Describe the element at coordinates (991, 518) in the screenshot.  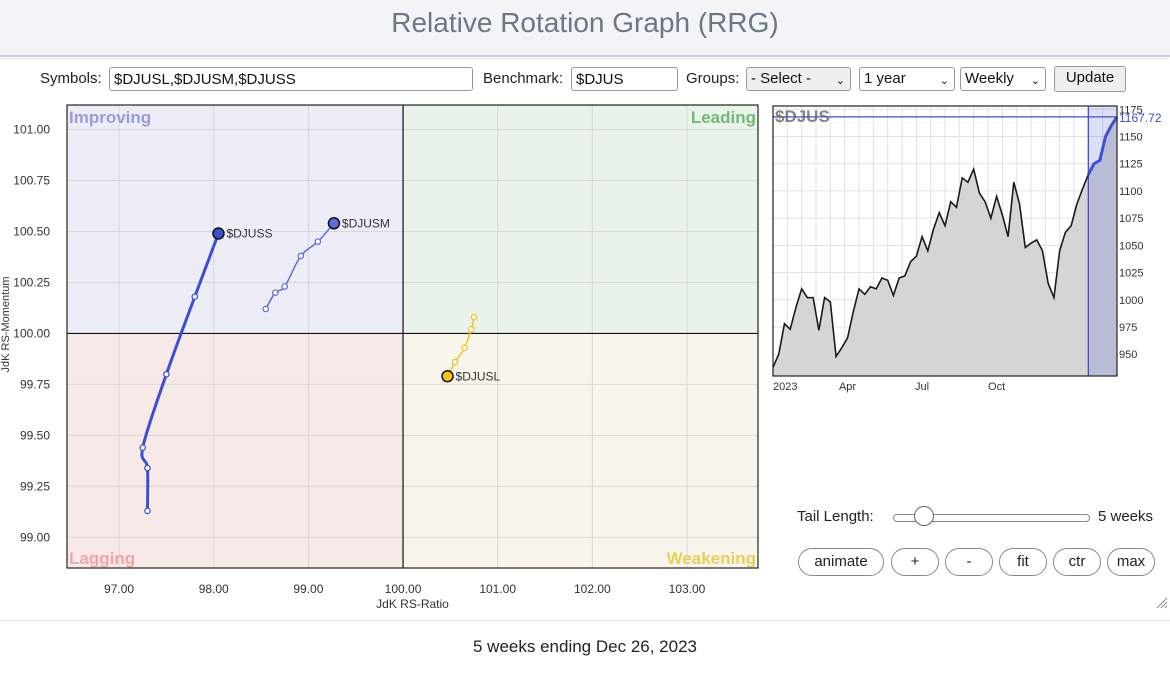
I see `tail-length-slider` at that location.